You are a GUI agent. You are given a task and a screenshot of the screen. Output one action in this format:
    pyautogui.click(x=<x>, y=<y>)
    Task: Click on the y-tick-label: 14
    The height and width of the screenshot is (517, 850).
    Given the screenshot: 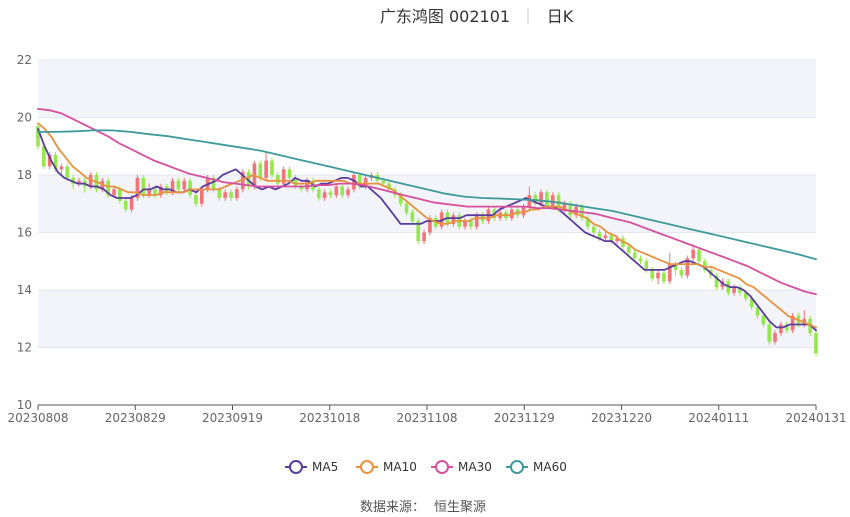 What is the action you would take?
    pyautogui.click(x=24, y=290)
    